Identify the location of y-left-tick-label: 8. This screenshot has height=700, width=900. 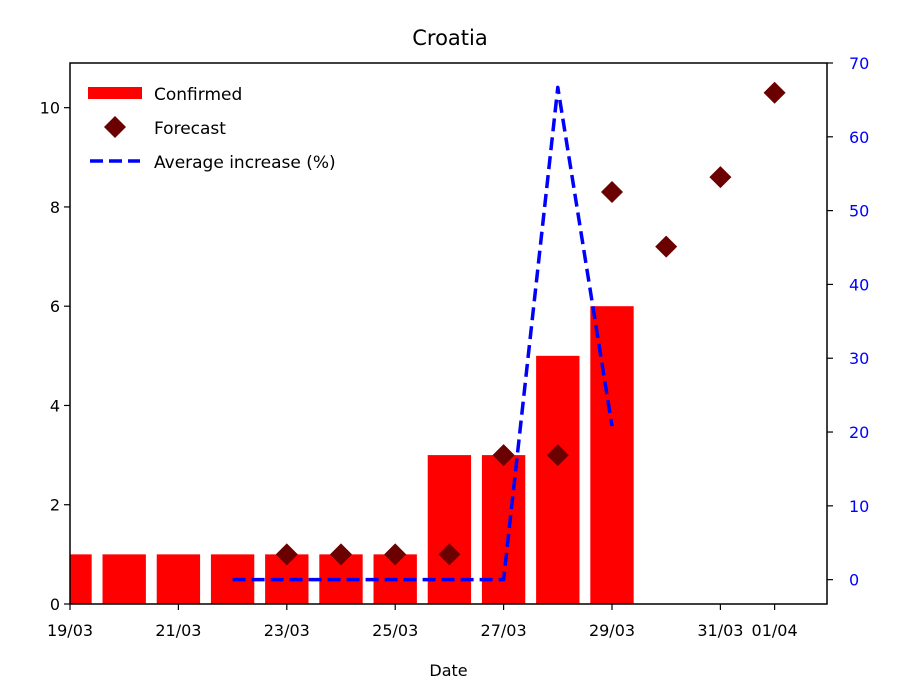
(55, 207).